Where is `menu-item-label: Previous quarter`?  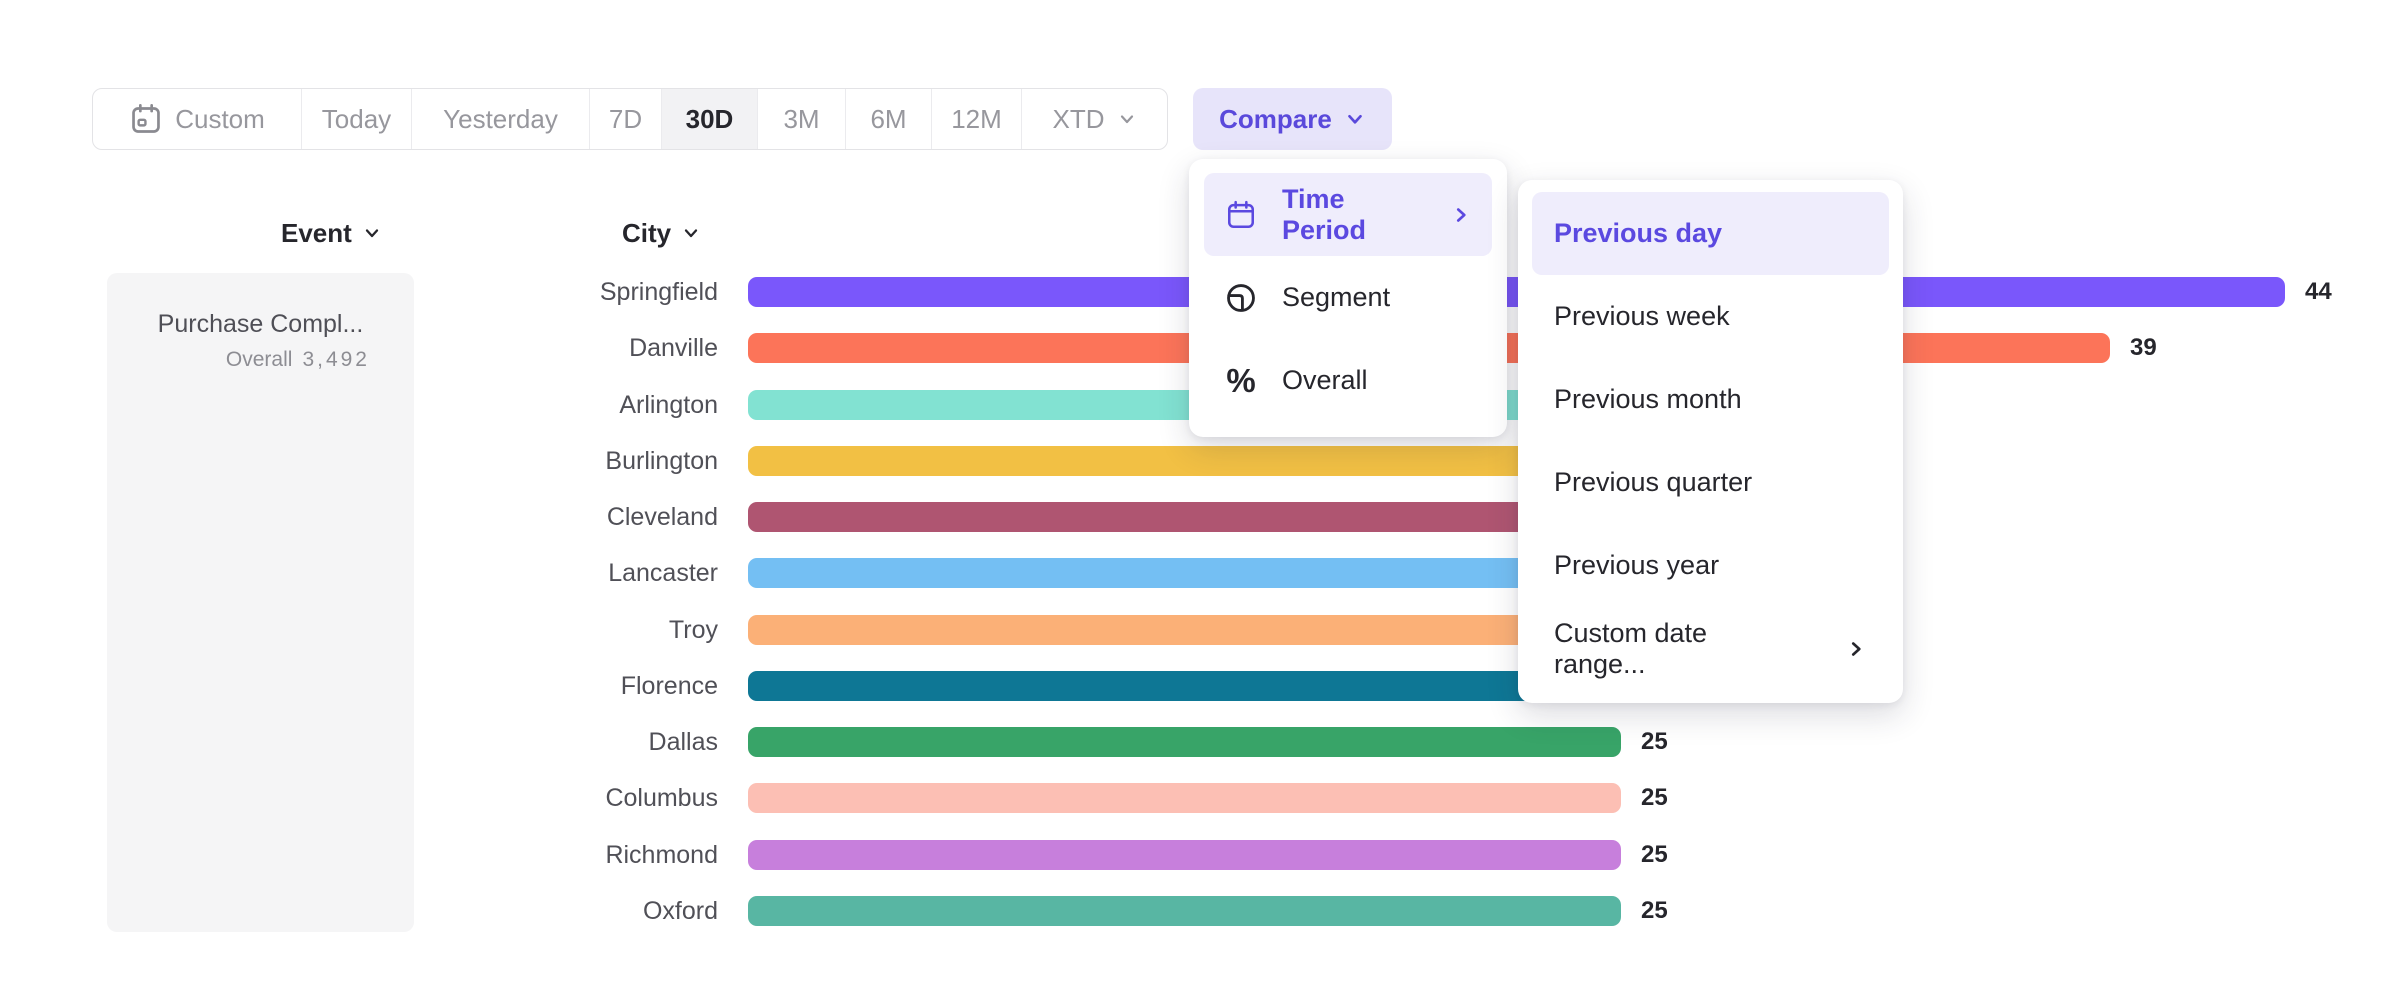
menu-item-label: Previous quarter is located at coordinates (1653, 482).